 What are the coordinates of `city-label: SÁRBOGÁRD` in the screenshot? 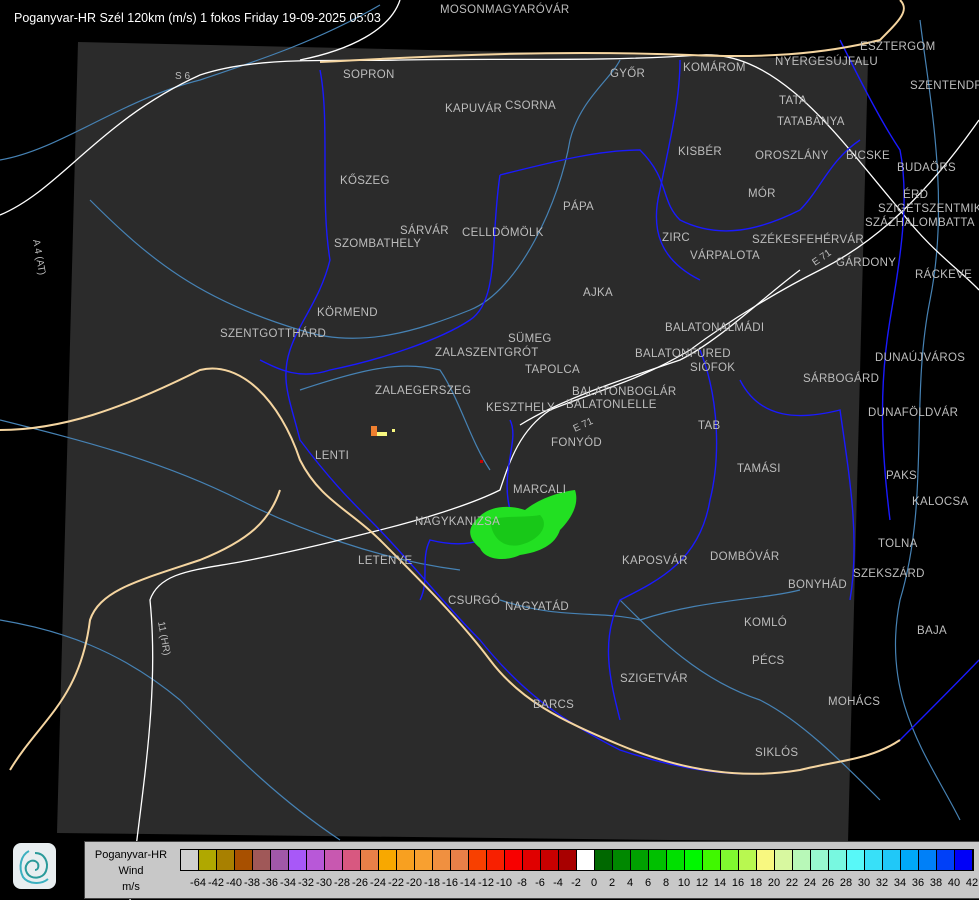 It's located at (841, 378).